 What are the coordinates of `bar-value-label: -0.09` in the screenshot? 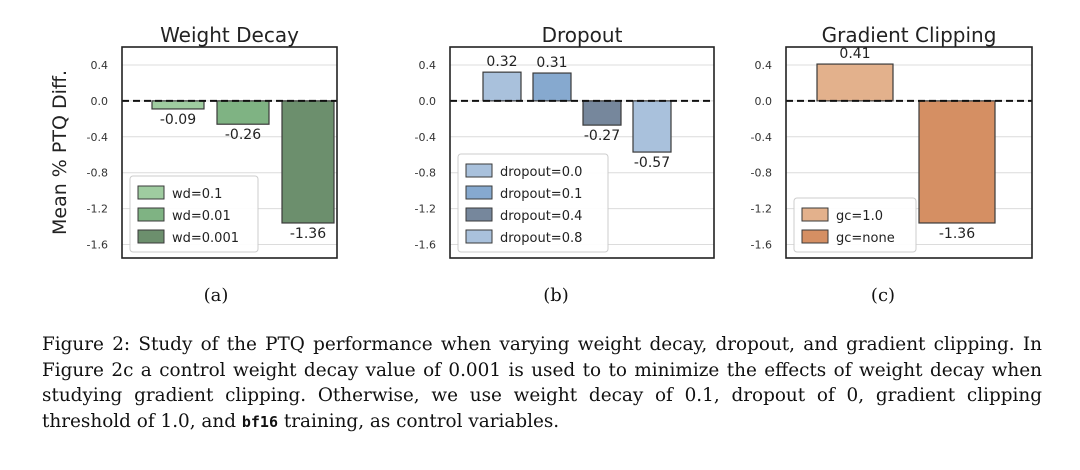 It's located at (178, 120).